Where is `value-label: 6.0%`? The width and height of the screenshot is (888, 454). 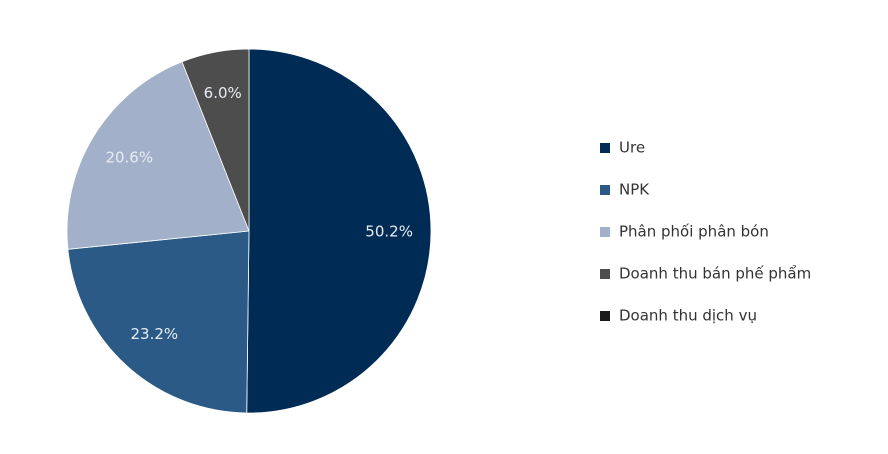 value-label: 6.0% is located at coordinates (223, 93).